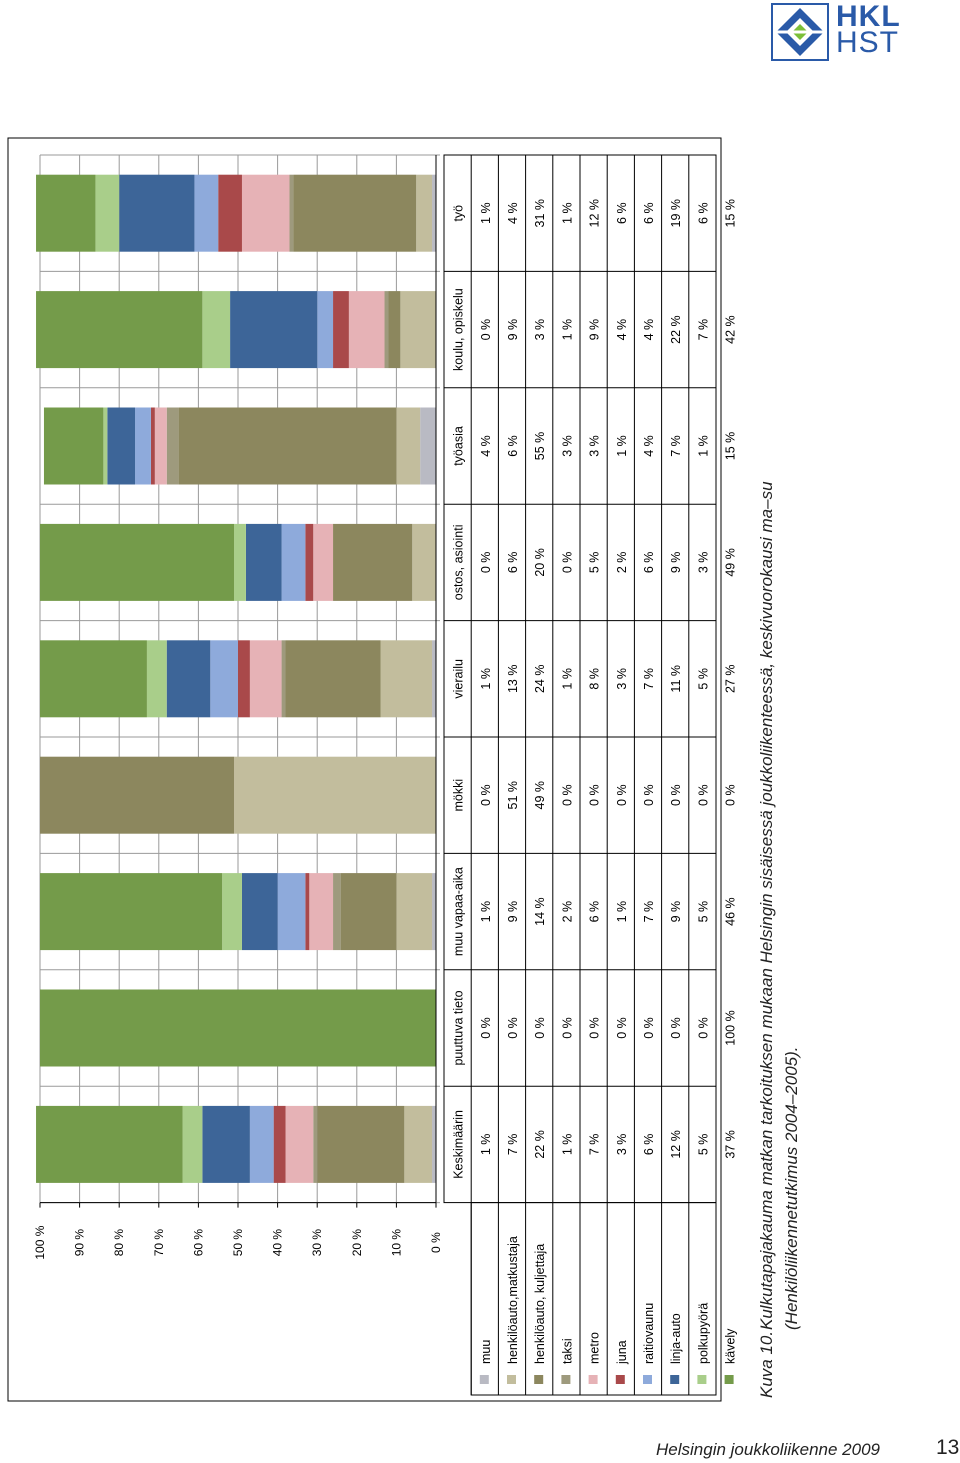 The image size is (960, 1463). I want to click on legend-label-metro: metro, so click(595, 1348).